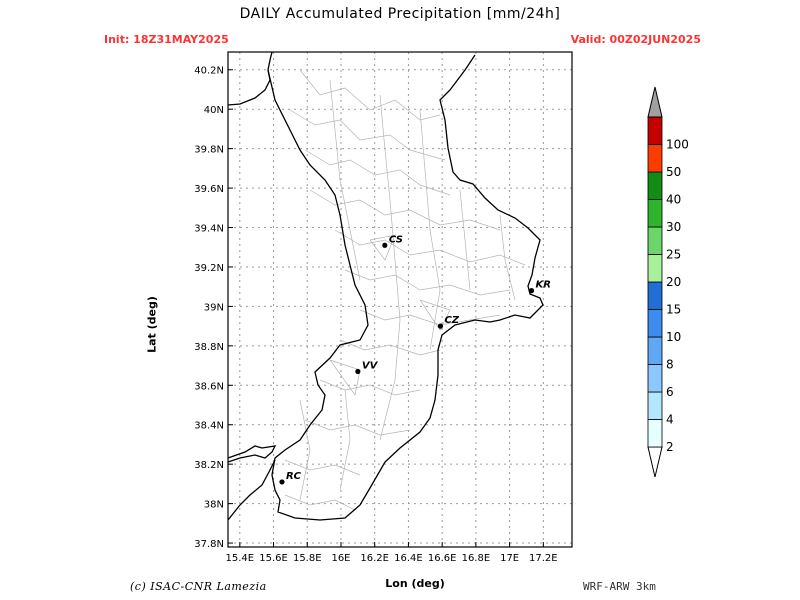  Describe the element at coordinates (209, 268) in the screenshot. I see `lat-tick-label: 39.2N` at that location.